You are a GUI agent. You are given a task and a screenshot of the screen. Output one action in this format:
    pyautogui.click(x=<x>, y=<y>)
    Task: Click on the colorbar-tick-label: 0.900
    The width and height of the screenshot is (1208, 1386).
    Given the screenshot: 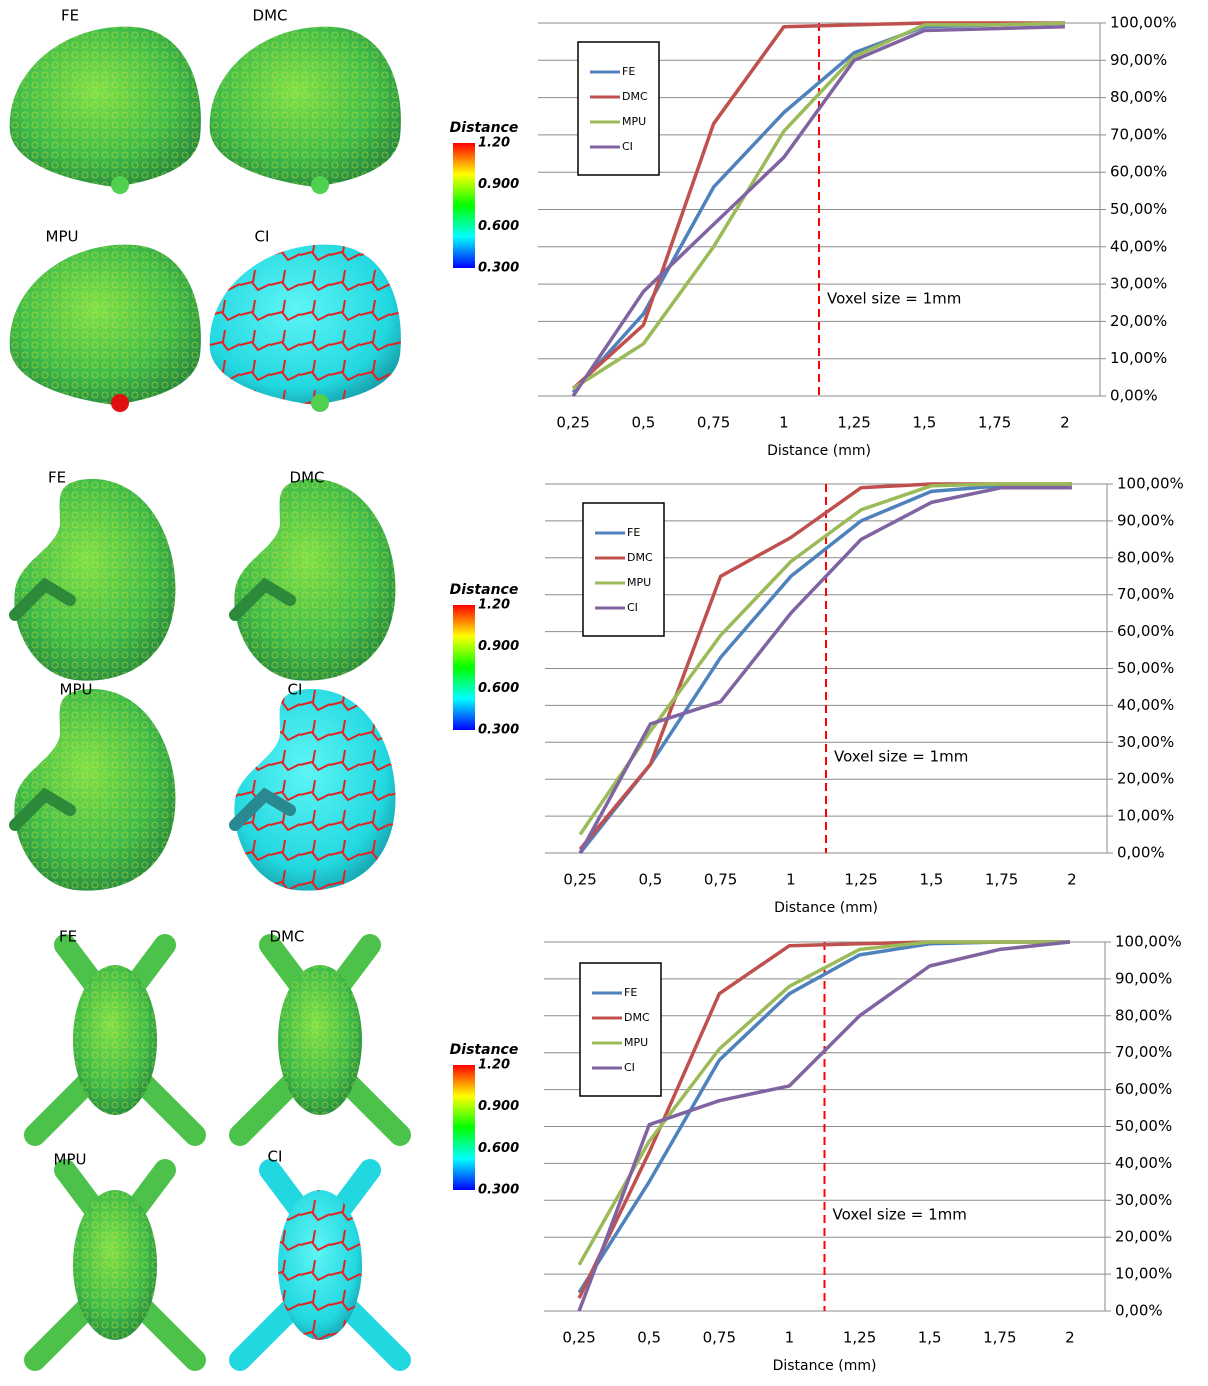 What is the action you would take?
    pyautogui.click(x=498, y=184)
    